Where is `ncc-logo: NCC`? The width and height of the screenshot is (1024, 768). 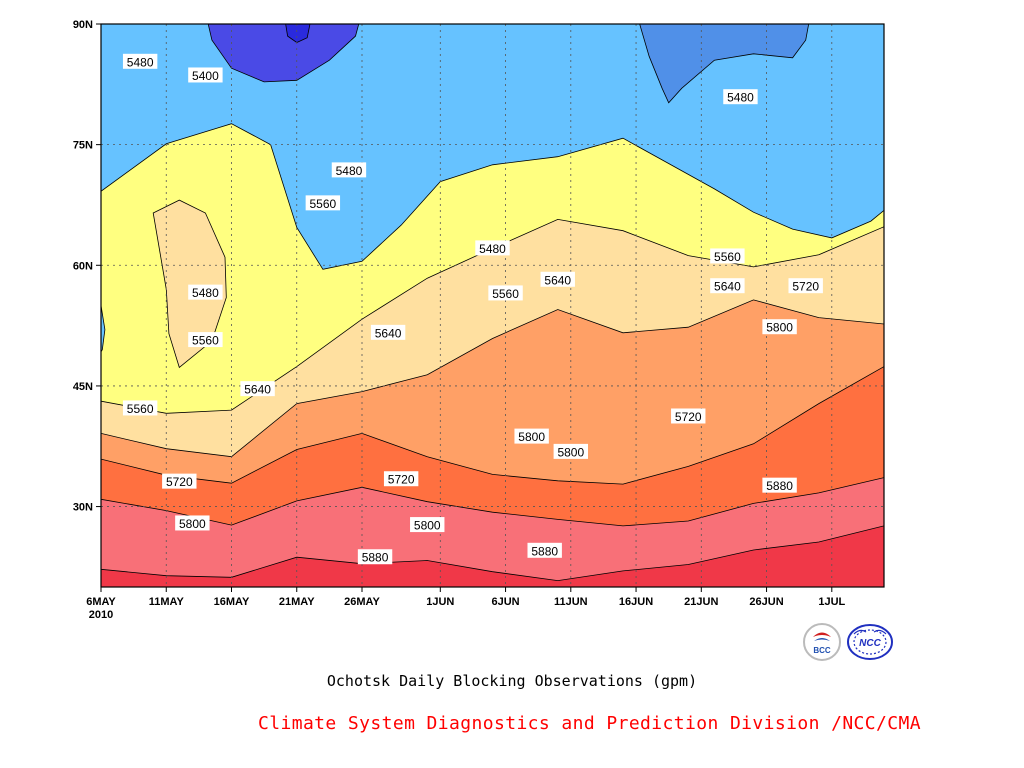 ncc-logo: NCC is located at coordinates (870, 642).